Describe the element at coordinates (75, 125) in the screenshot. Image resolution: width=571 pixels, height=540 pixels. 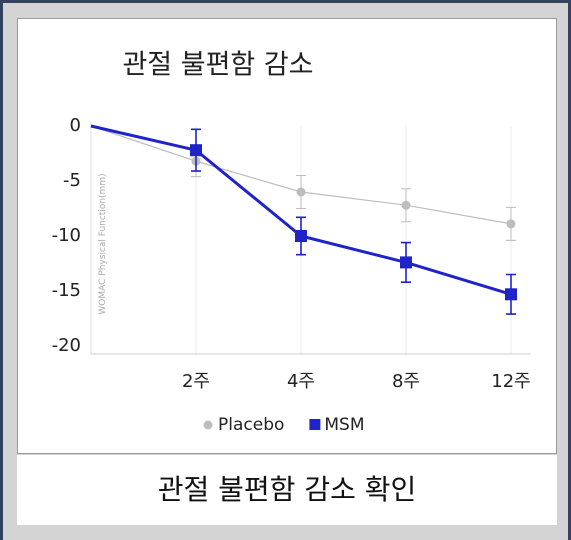
I see `y-tick-label: 0` at that location.